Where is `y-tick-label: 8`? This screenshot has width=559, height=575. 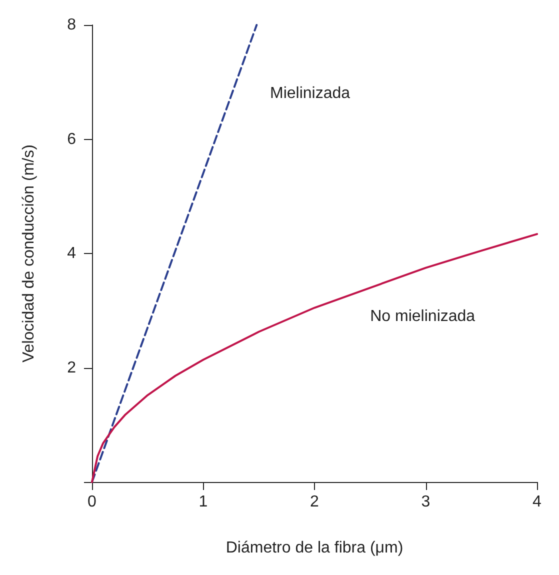 y-tick-label: 8 is located at coordinates (71, 25).